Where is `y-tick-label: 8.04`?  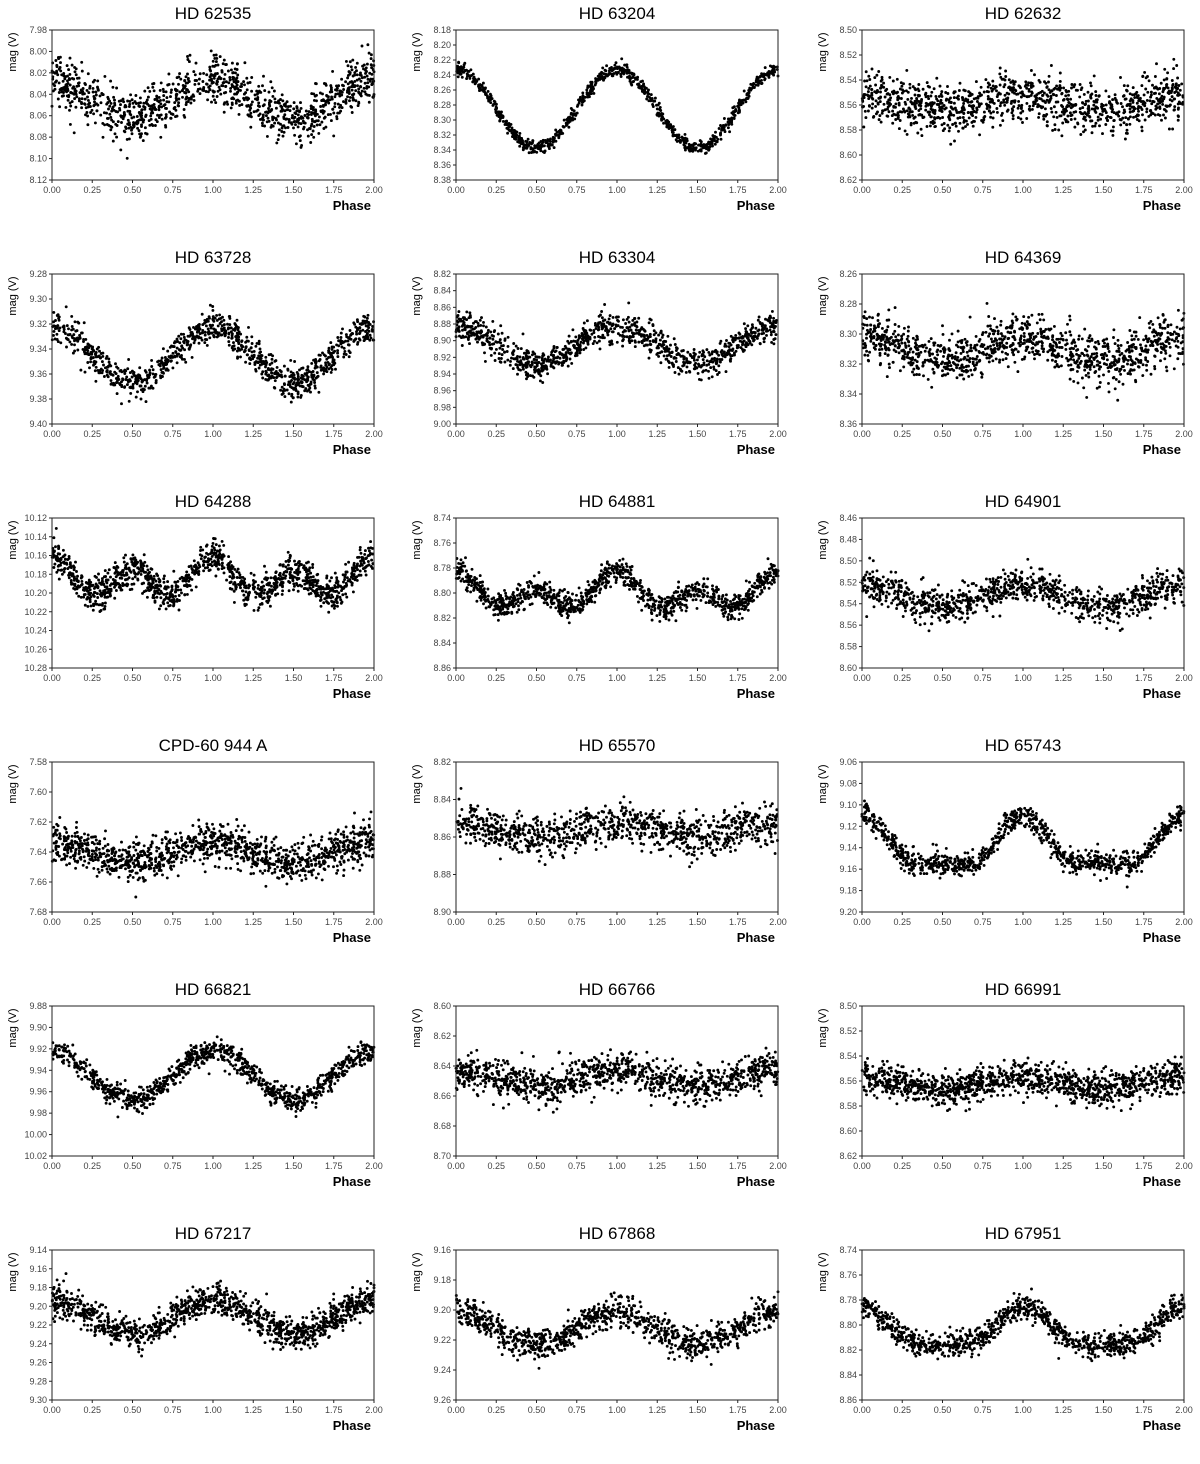
y-tick-label: 8.04 is located at coordinates (38, 94).